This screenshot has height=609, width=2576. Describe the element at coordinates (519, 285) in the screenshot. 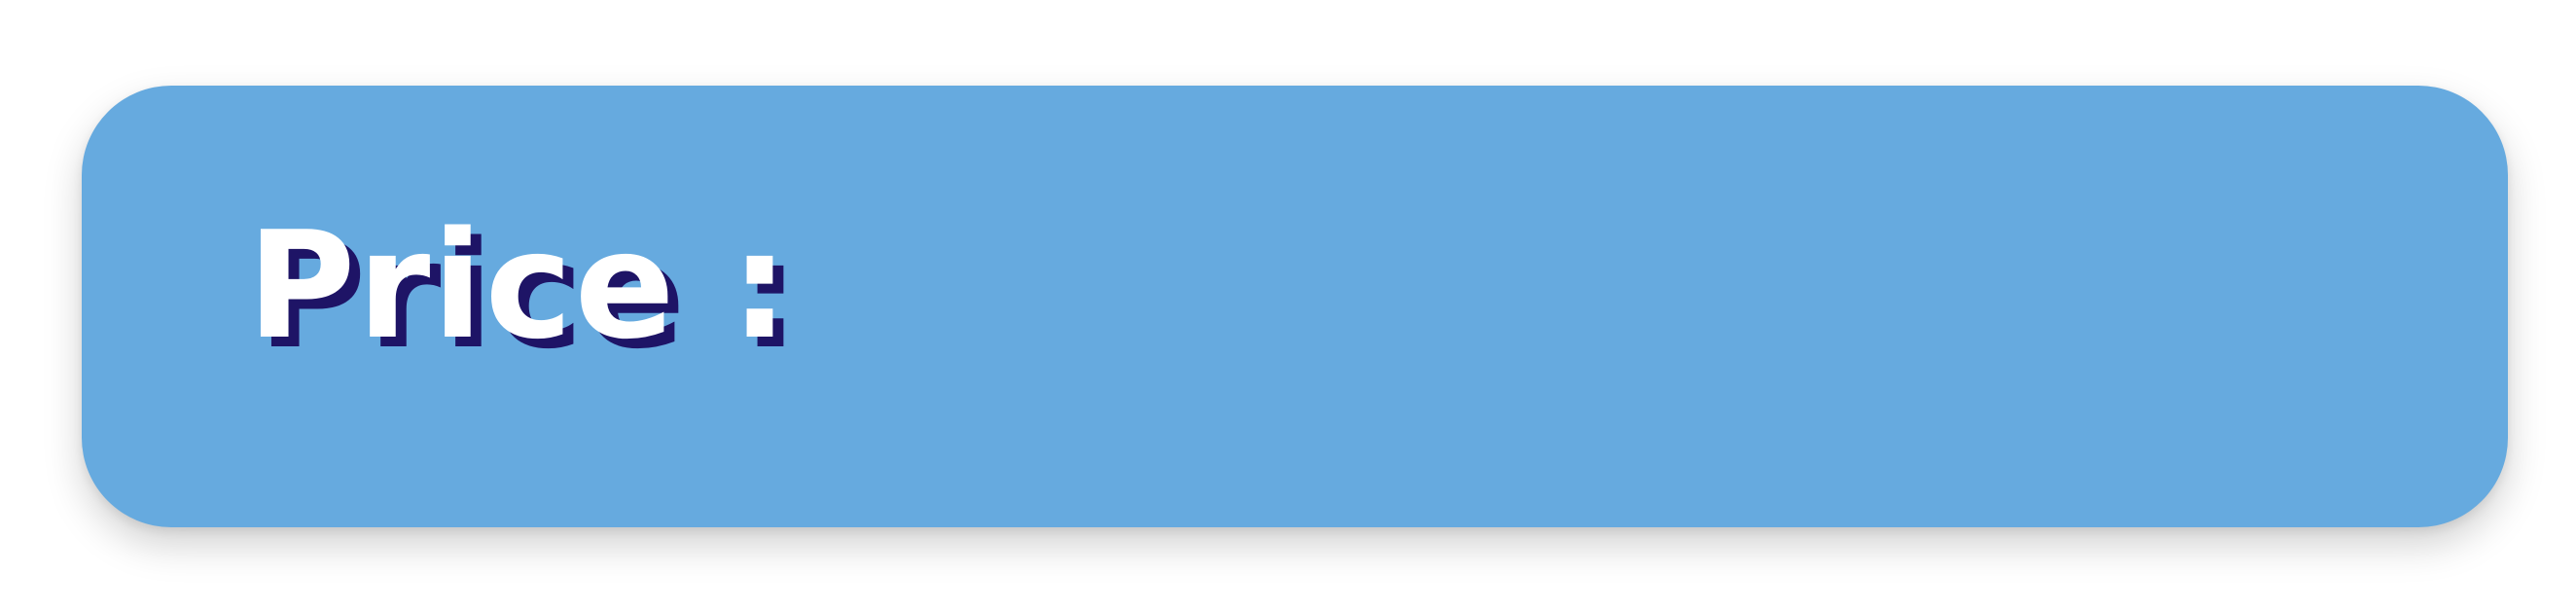

I see `price-label: Price :` at that location.